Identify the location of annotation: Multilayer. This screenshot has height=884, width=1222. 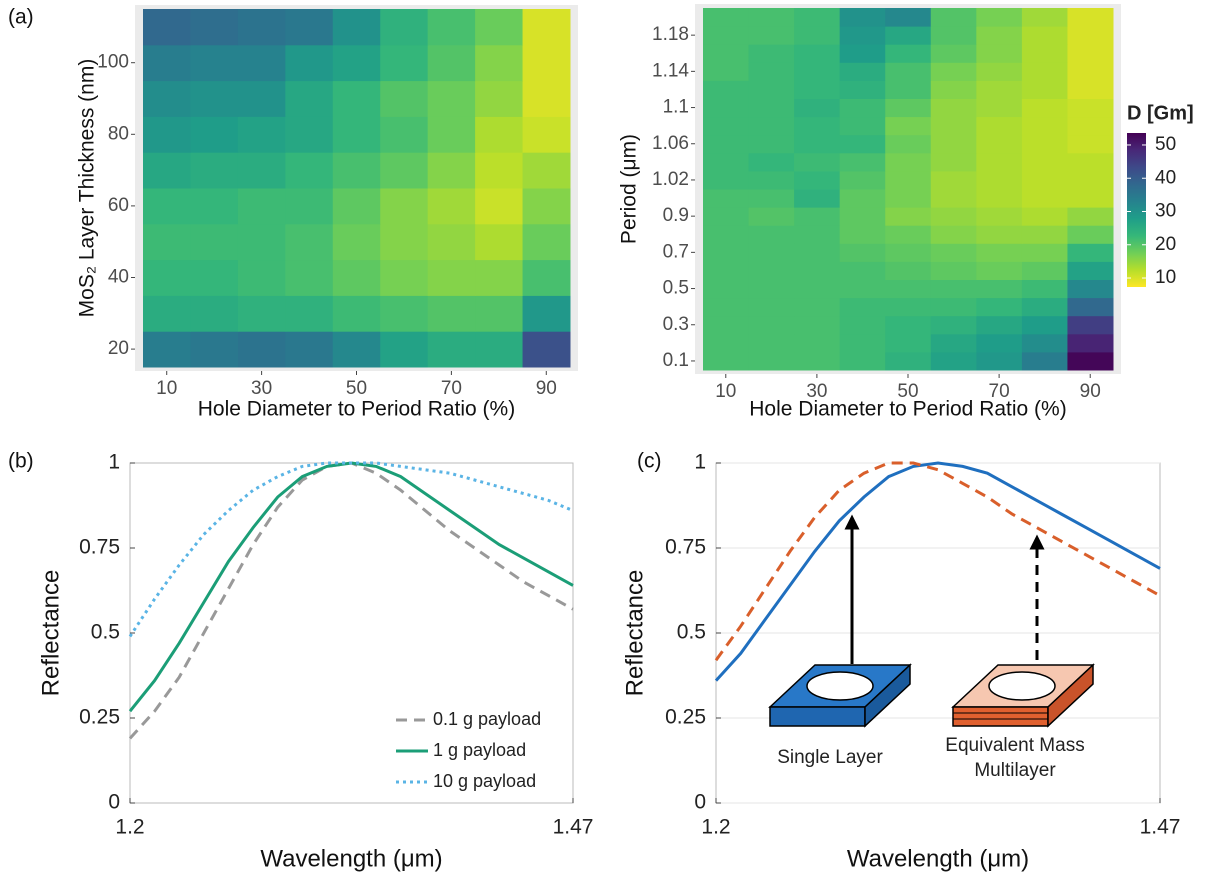
(1015, 770).